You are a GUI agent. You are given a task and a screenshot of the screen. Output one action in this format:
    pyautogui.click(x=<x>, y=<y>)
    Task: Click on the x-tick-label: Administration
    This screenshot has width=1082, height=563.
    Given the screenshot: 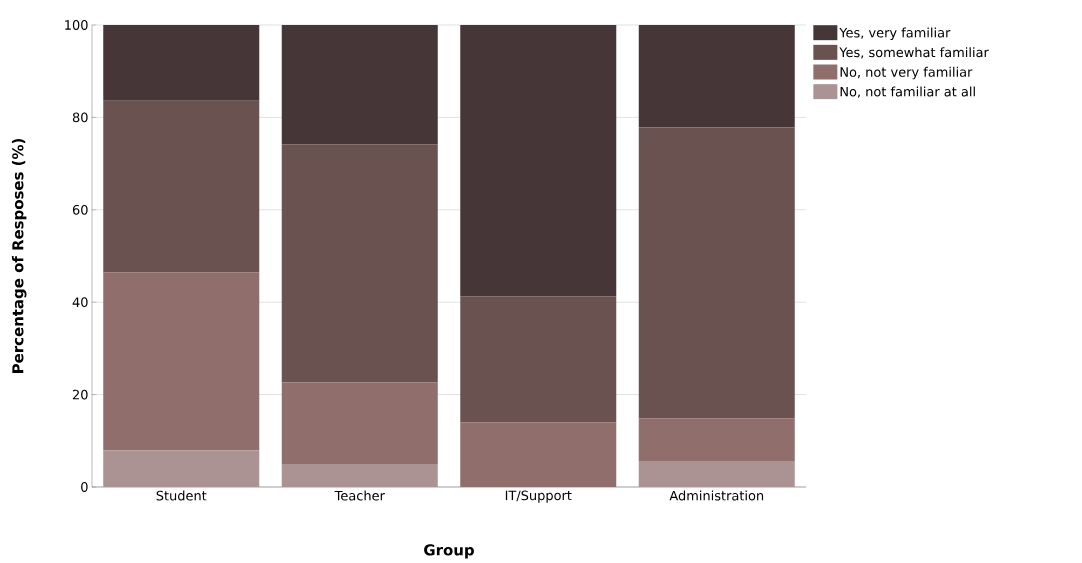 What is the action you would take?
    pyautogui.click(x=716, y=495)
    